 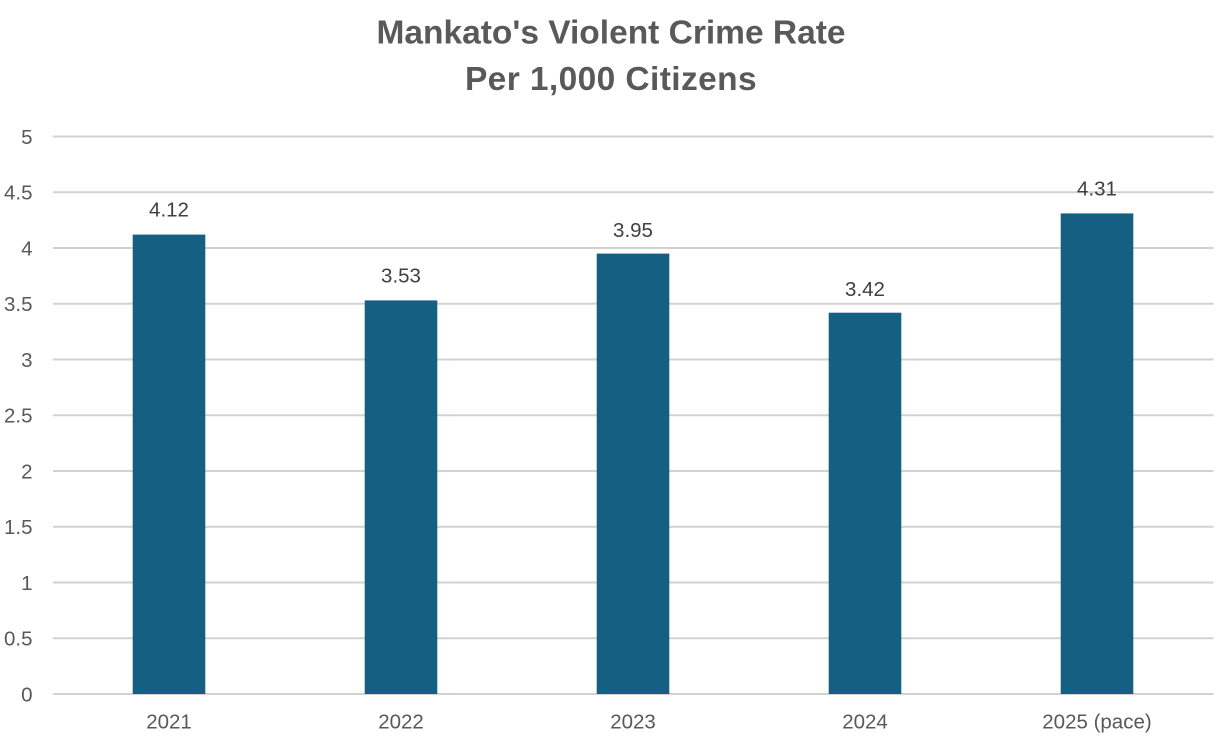 What do you see at coordinates (1096, 721) in the screenshot?
I see `svg-text: 2025 (pace)` at bounding box center [1096, 721].